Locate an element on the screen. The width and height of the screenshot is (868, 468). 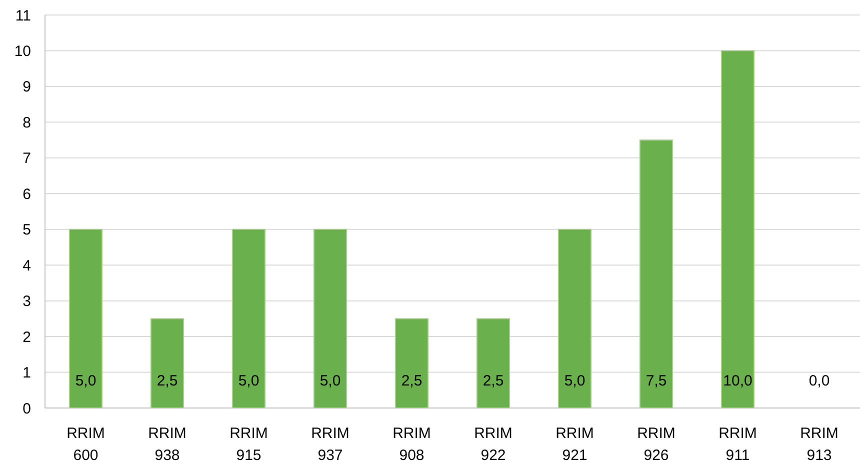
x-tick-label: RRIM 600 is located at coordinates (85, 444).